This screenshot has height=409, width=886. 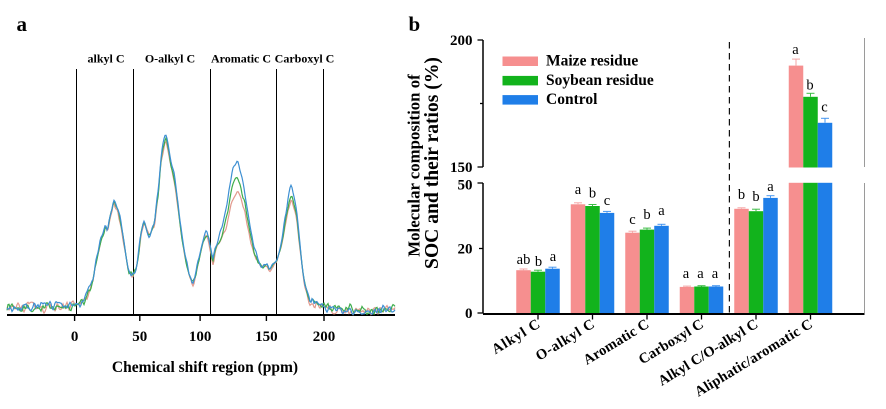 I want to click on svg-text: alkyl C, so click(x=105, y=59).